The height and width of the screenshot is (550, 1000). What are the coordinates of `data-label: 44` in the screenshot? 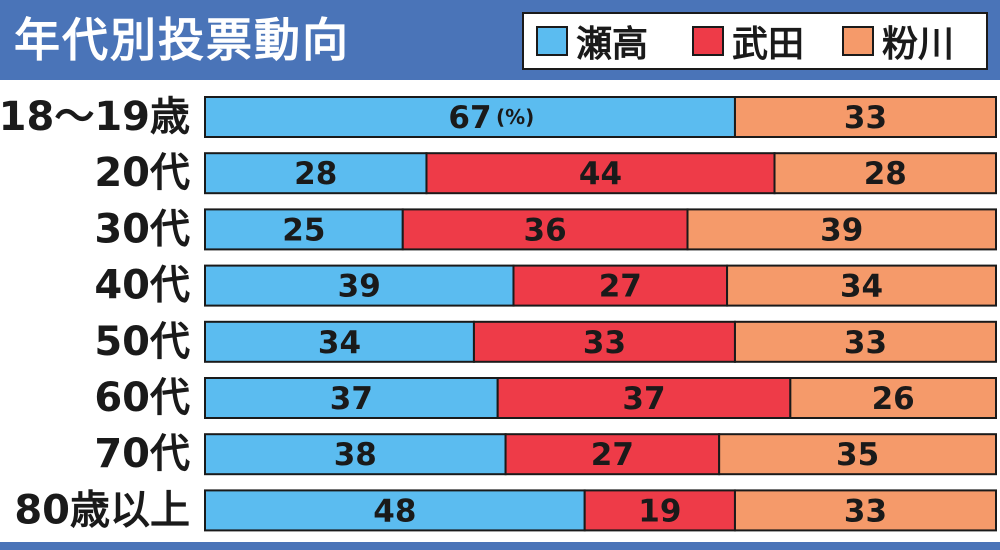 It's located at (600, 174).